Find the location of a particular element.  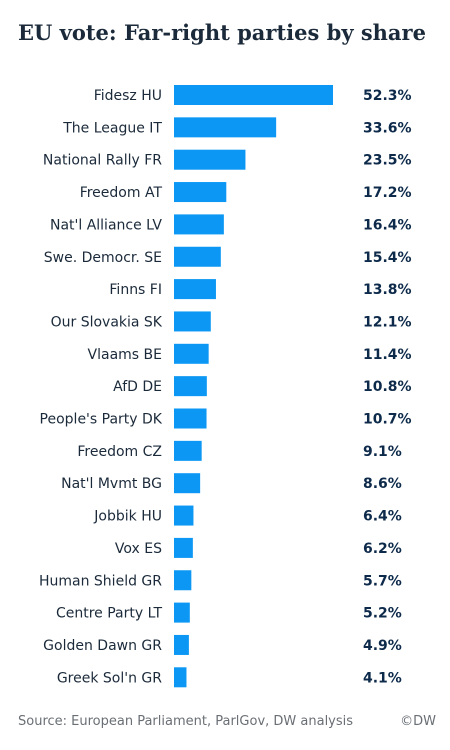

value-label: 9.1% is located at coordinates (382, 452).